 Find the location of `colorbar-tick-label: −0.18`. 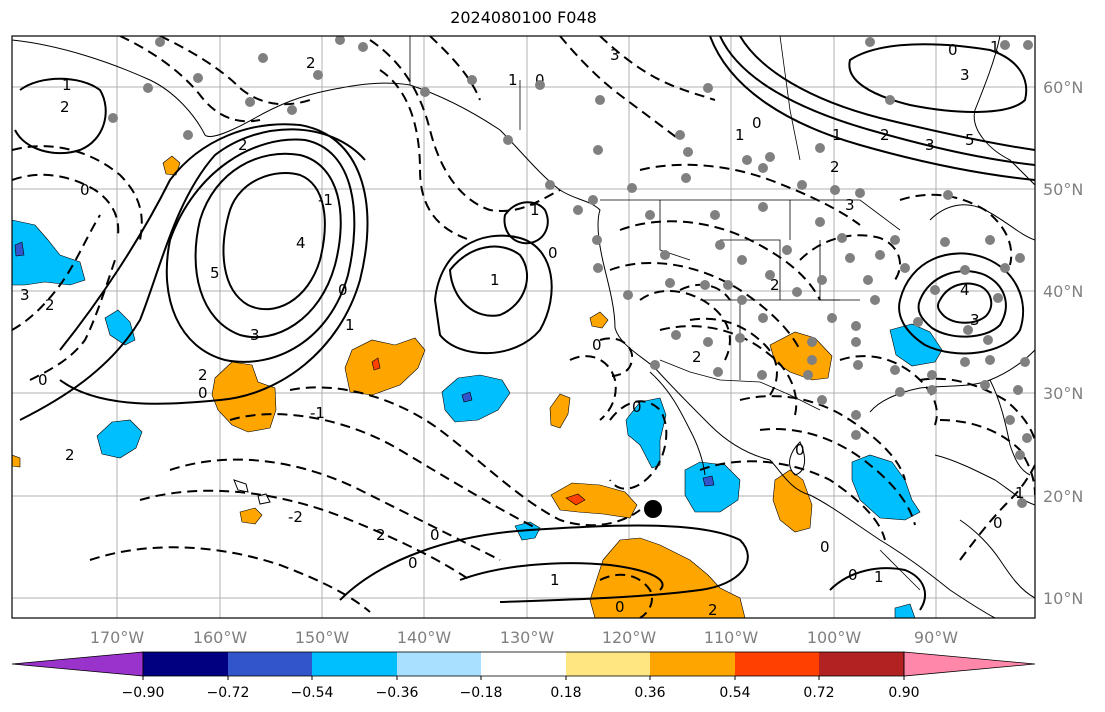

colorbar-tick-label: −0.18 is located at coordinates (481, 693).